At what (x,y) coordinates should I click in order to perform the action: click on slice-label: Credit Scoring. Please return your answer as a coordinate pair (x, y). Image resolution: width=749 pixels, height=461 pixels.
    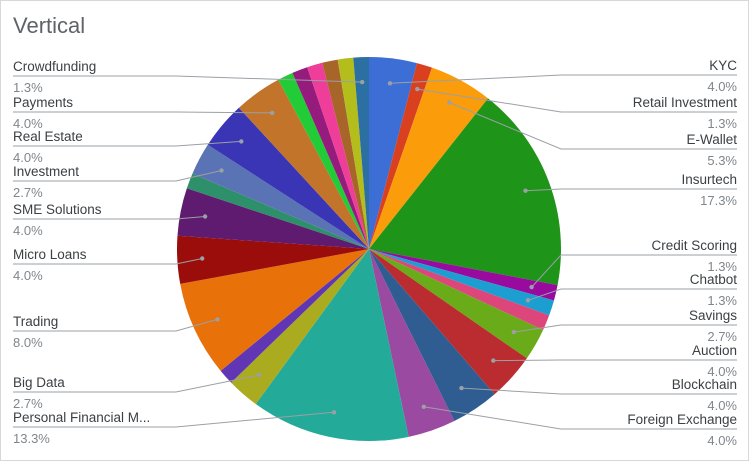
    Looking at the image, I should click on (694, 245).